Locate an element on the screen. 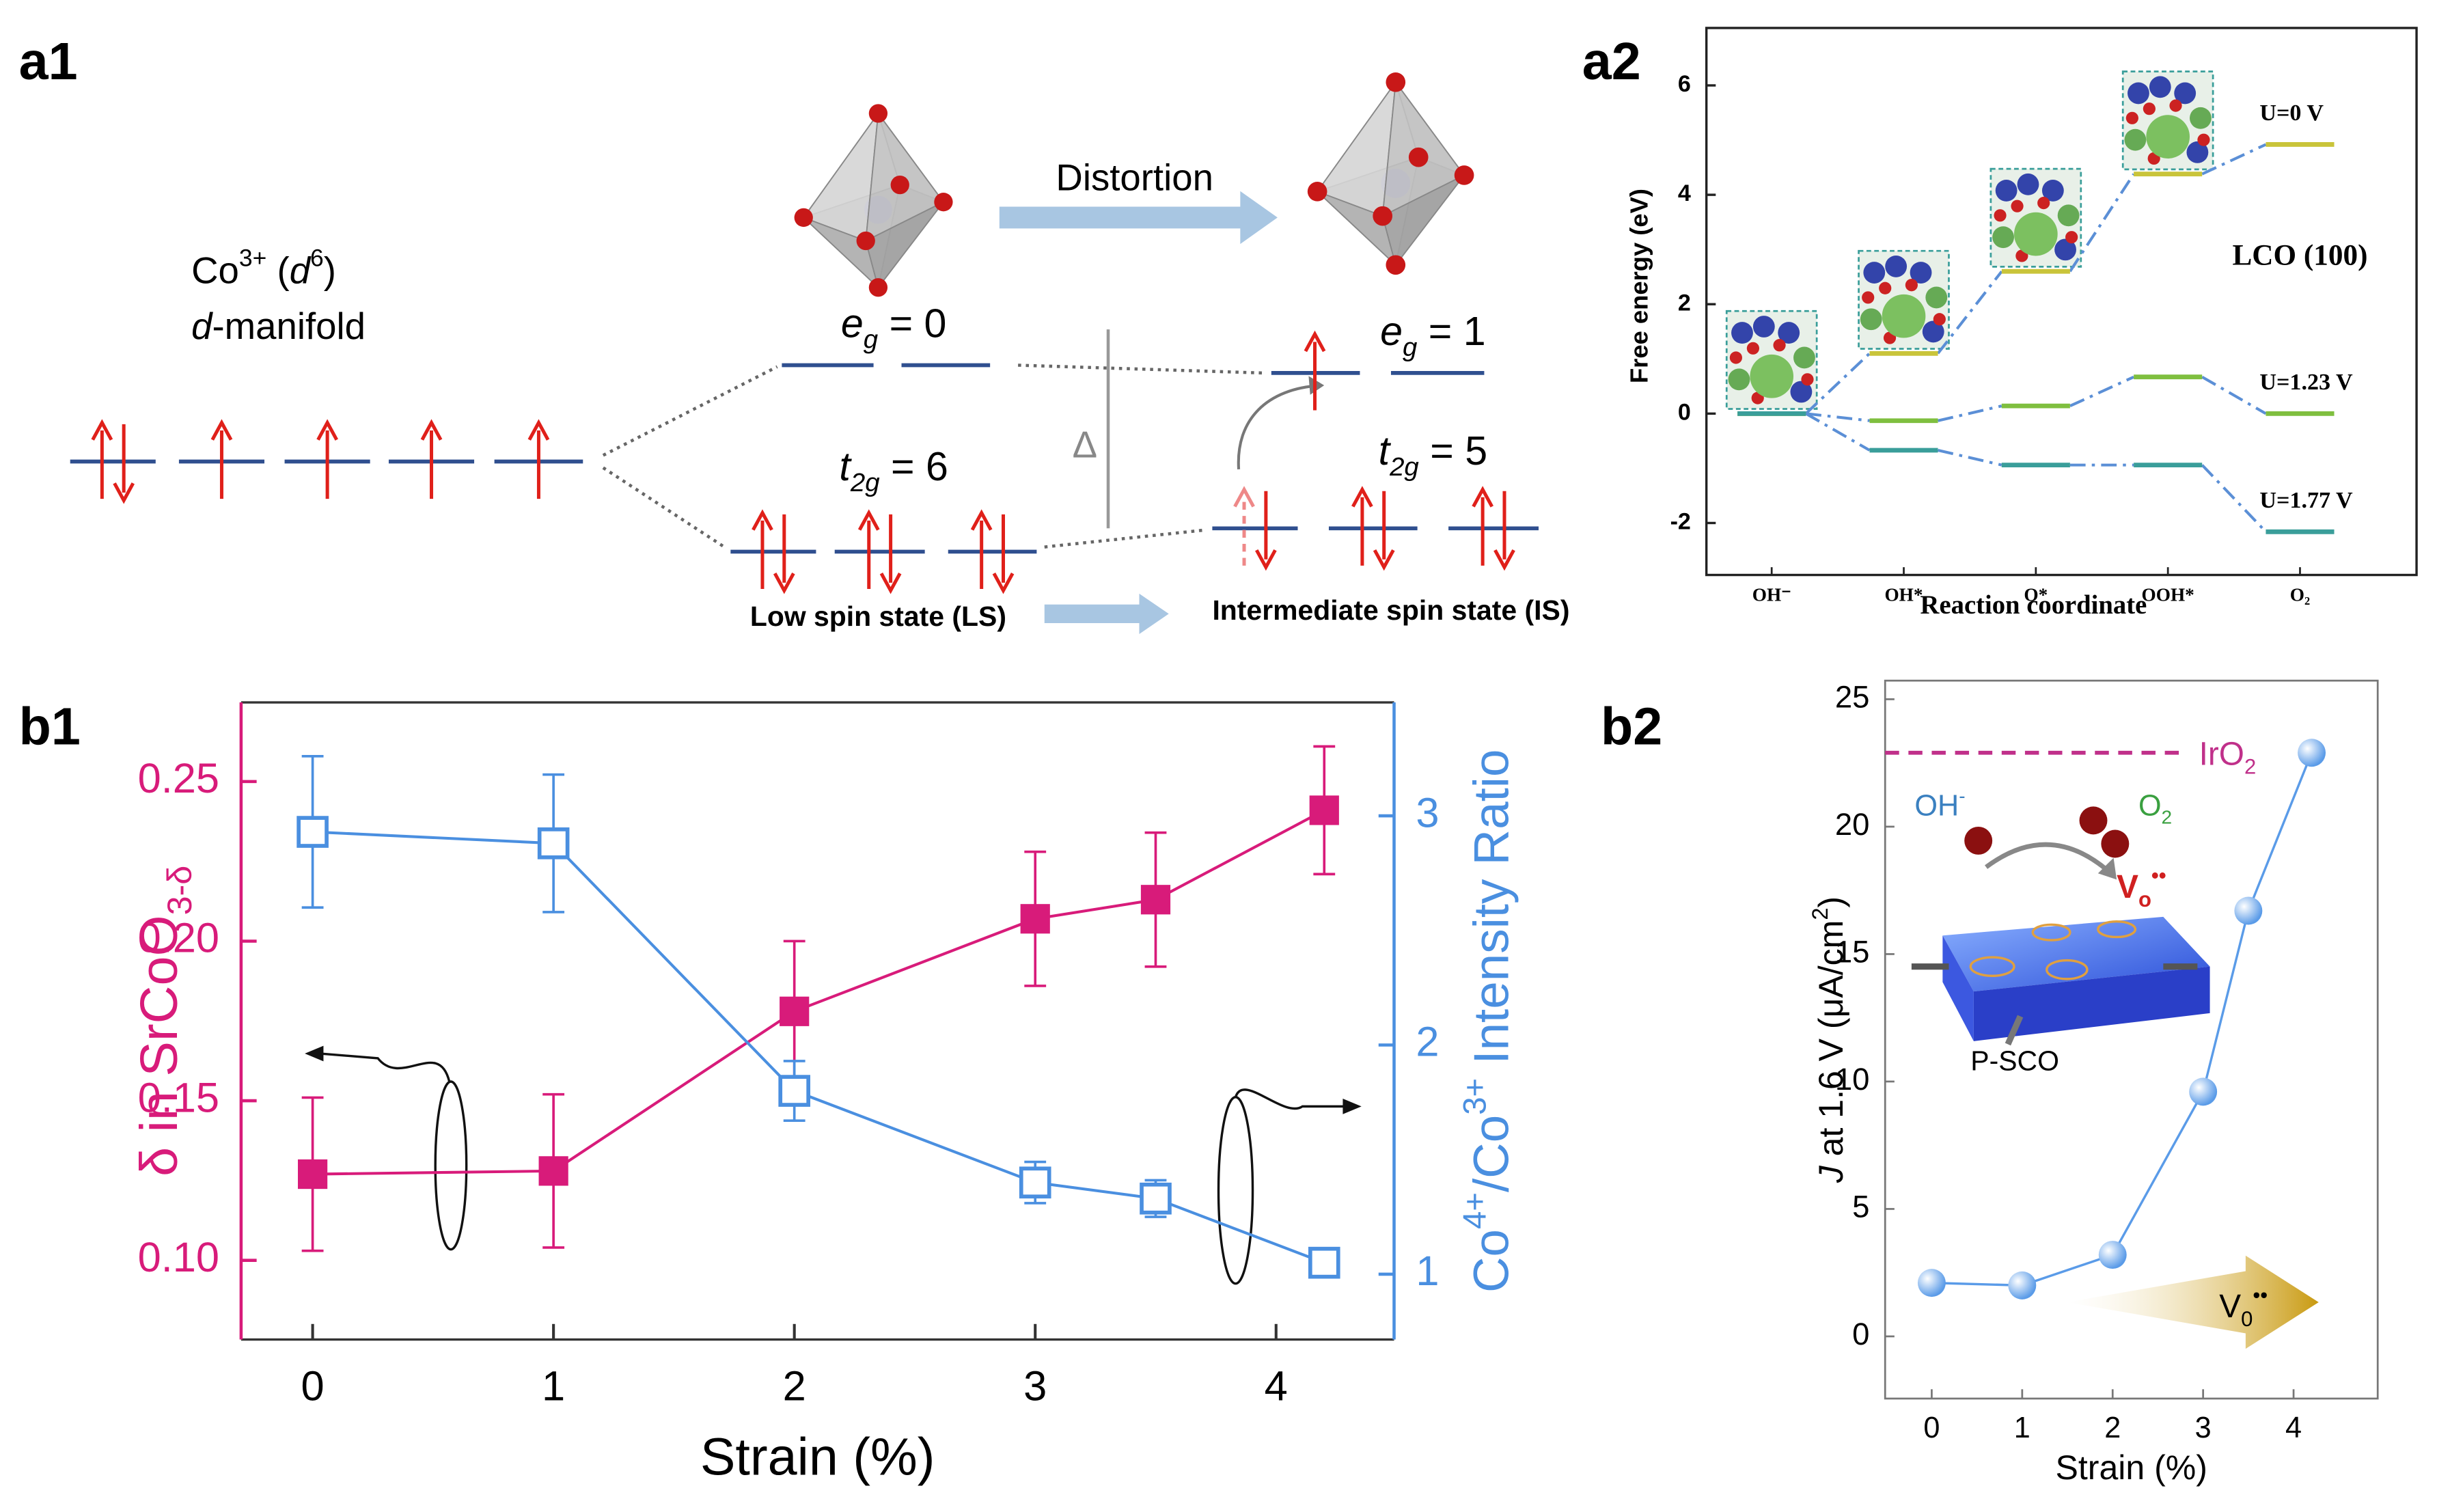 Image resolution: width=2437 pixels, height=1512 pixels. x-tick-label: OH⁻ is located at coordinates (1772, 595).